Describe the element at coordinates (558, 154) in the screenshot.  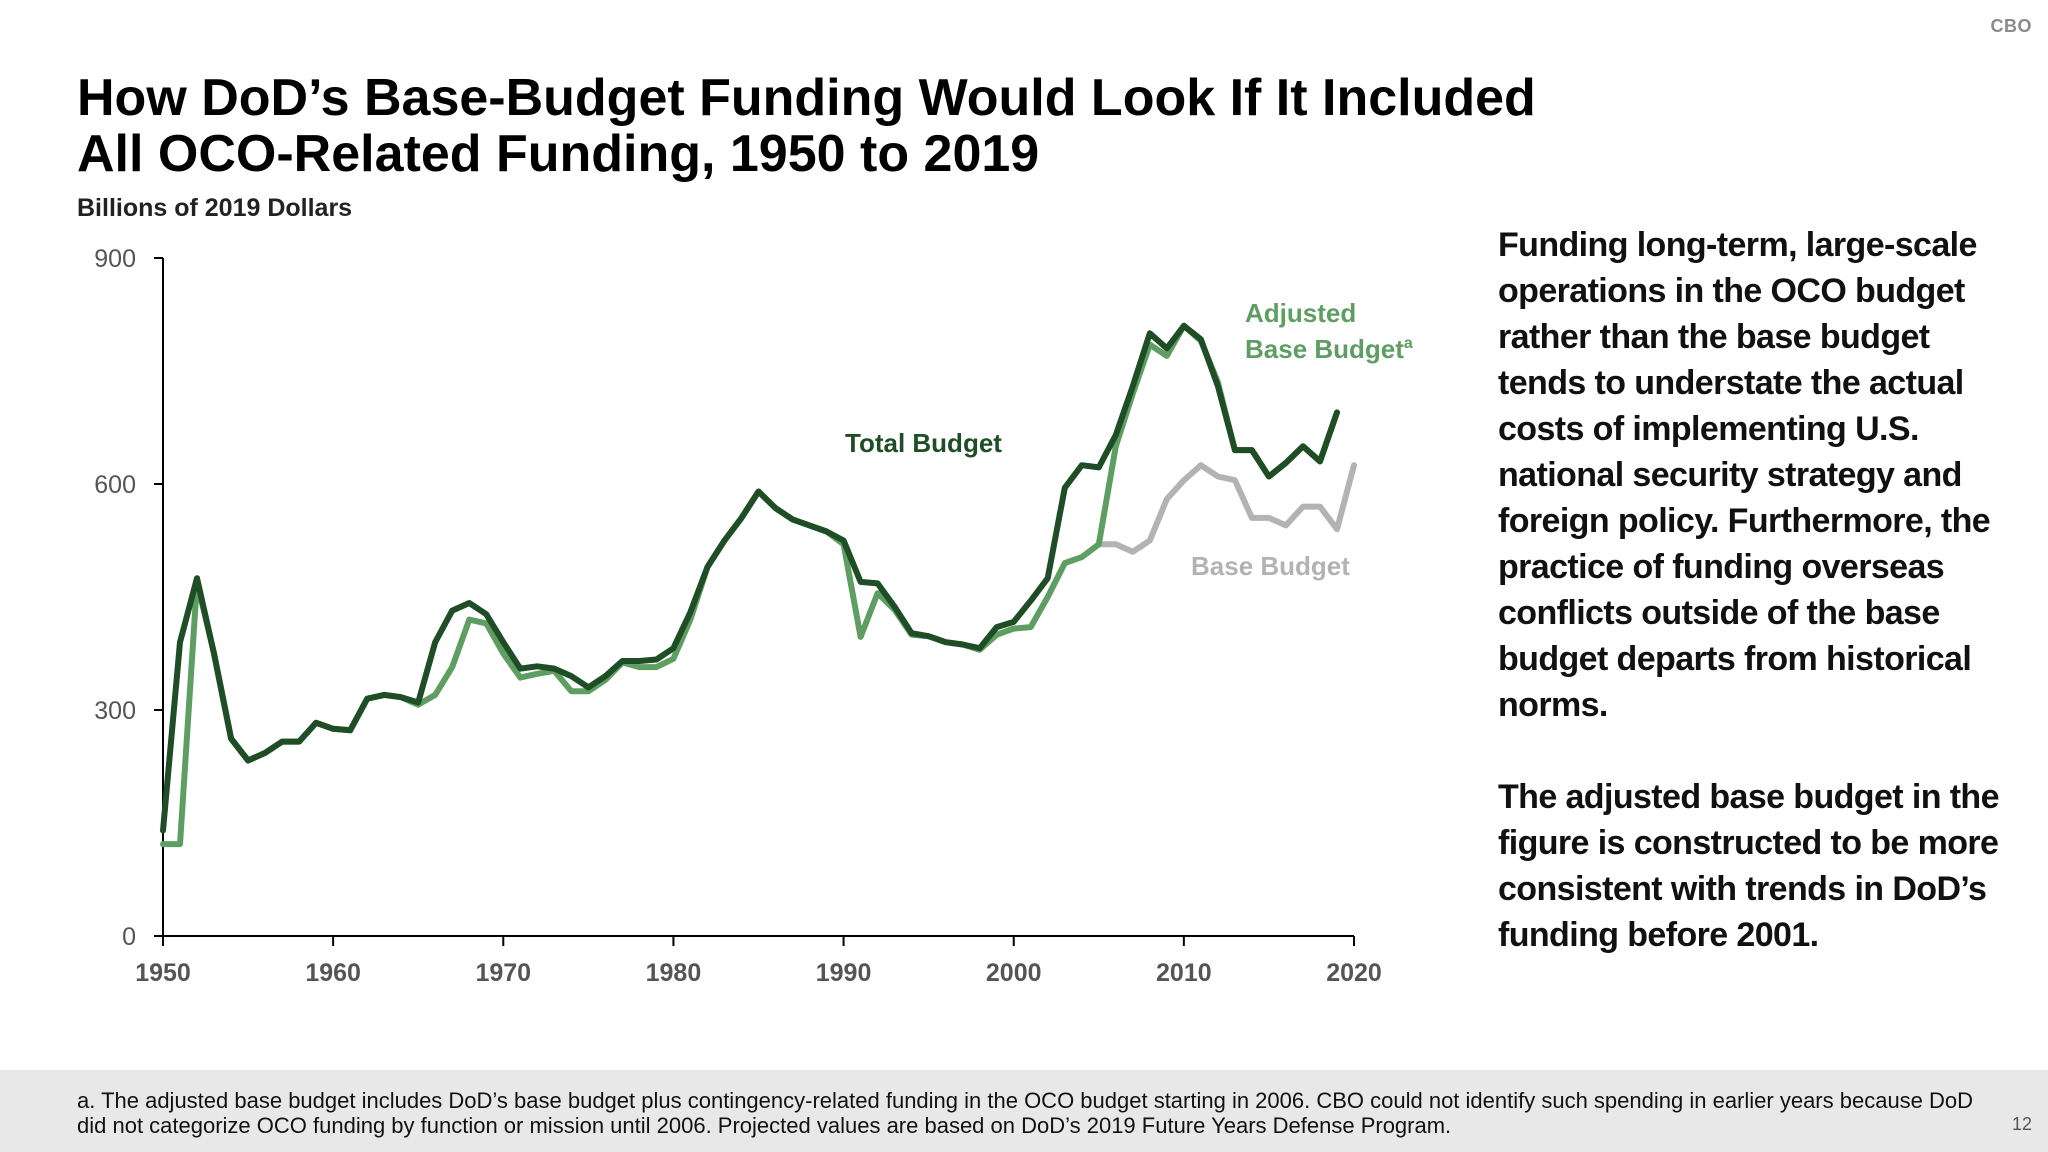
I see `title-line-2: All OCO-Related Funding, 1950 to 2019` at that location.